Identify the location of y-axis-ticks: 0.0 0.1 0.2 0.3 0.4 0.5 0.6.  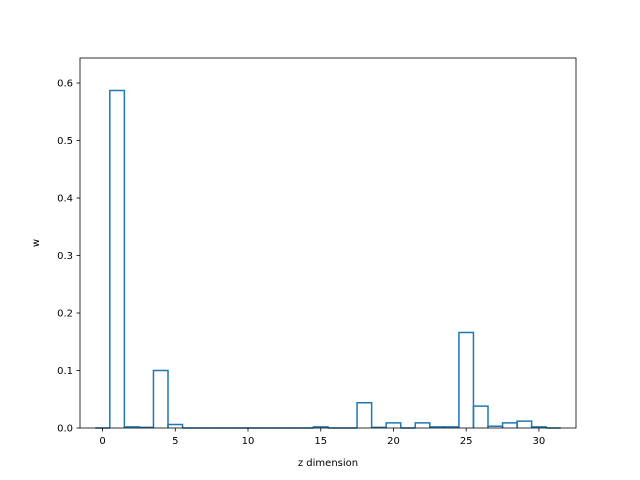
(68, 257).